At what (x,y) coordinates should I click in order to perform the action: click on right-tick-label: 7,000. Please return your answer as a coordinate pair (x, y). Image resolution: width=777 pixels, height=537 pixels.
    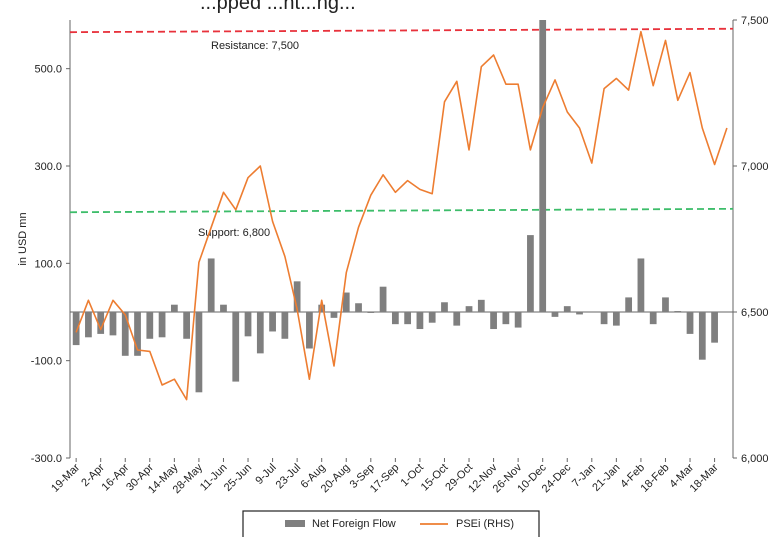
    Looking at the image, I should click on (755, 167).